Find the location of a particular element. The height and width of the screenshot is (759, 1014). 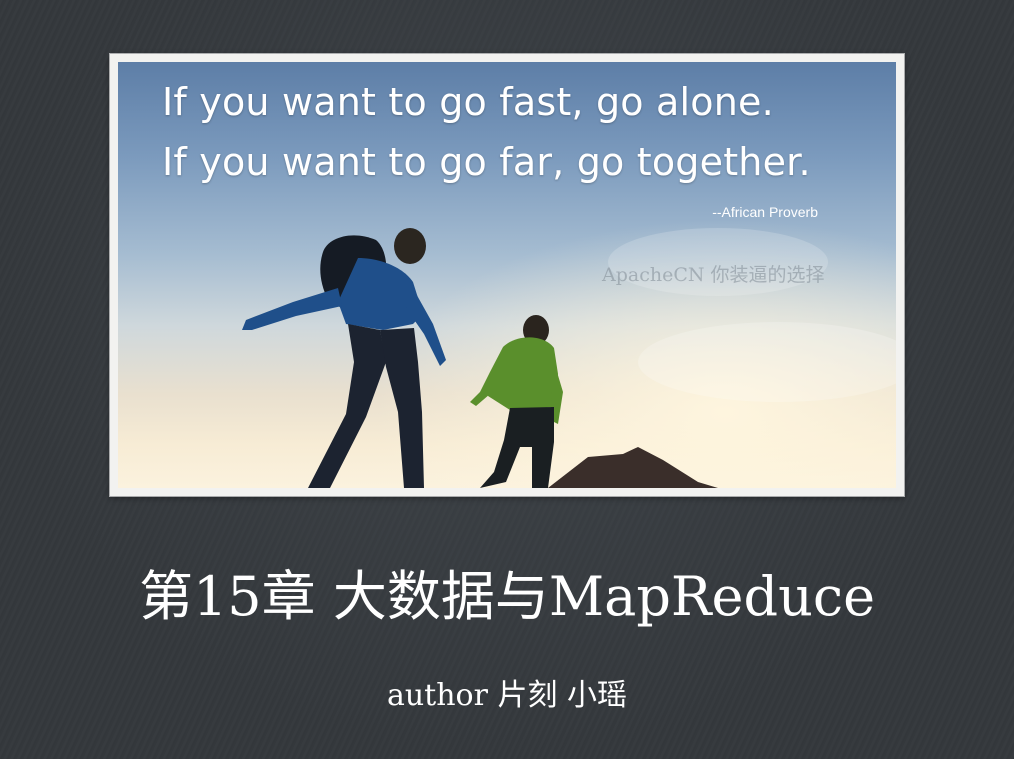

quote-line-1: If you want to go fast, go alone. is located at coordinates (468, 102).